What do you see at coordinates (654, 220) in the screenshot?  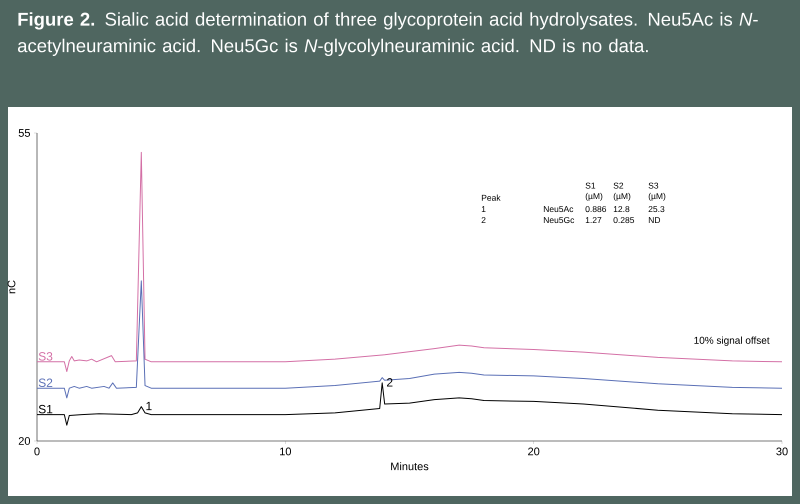 I see `annotation: ND` at bounding box center [654, 220].